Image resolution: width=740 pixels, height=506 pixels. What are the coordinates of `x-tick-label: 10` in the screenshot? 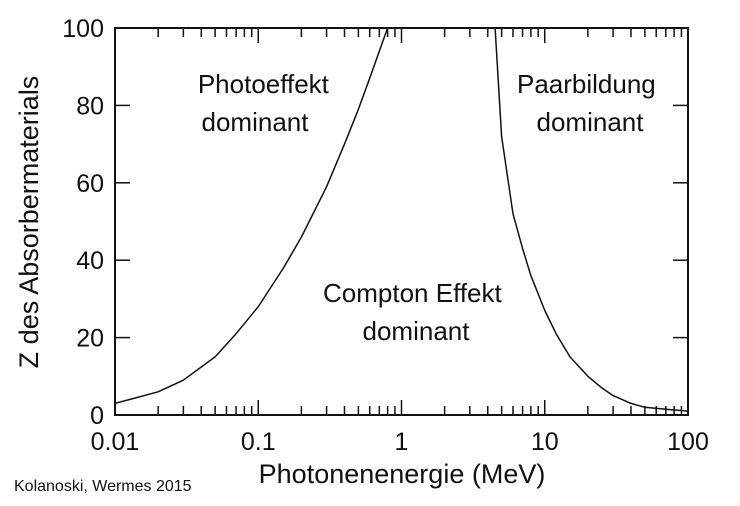 It's located at (545, 442).